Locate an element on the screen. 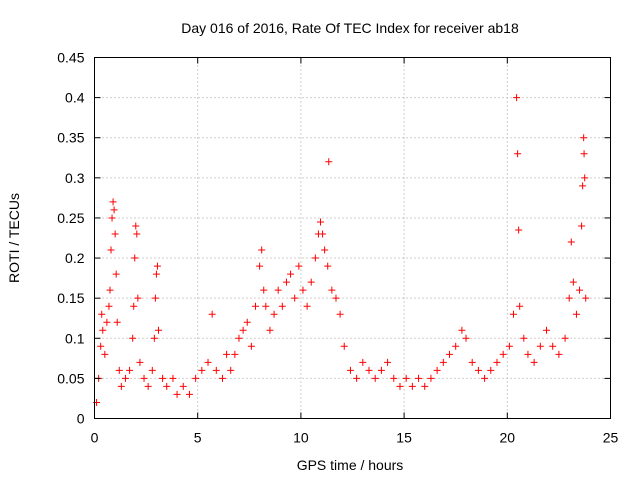  y-tick-label: 0.25 is located at coordinates (70, 218).